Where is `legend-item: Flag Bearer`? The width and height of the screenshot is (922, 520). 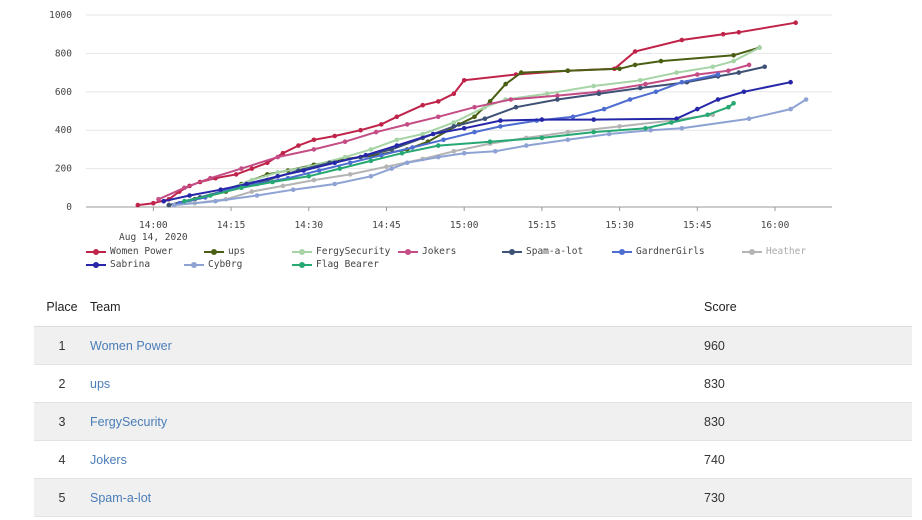
legend-item: Flag Bearer is located at coordinates (342, 264).